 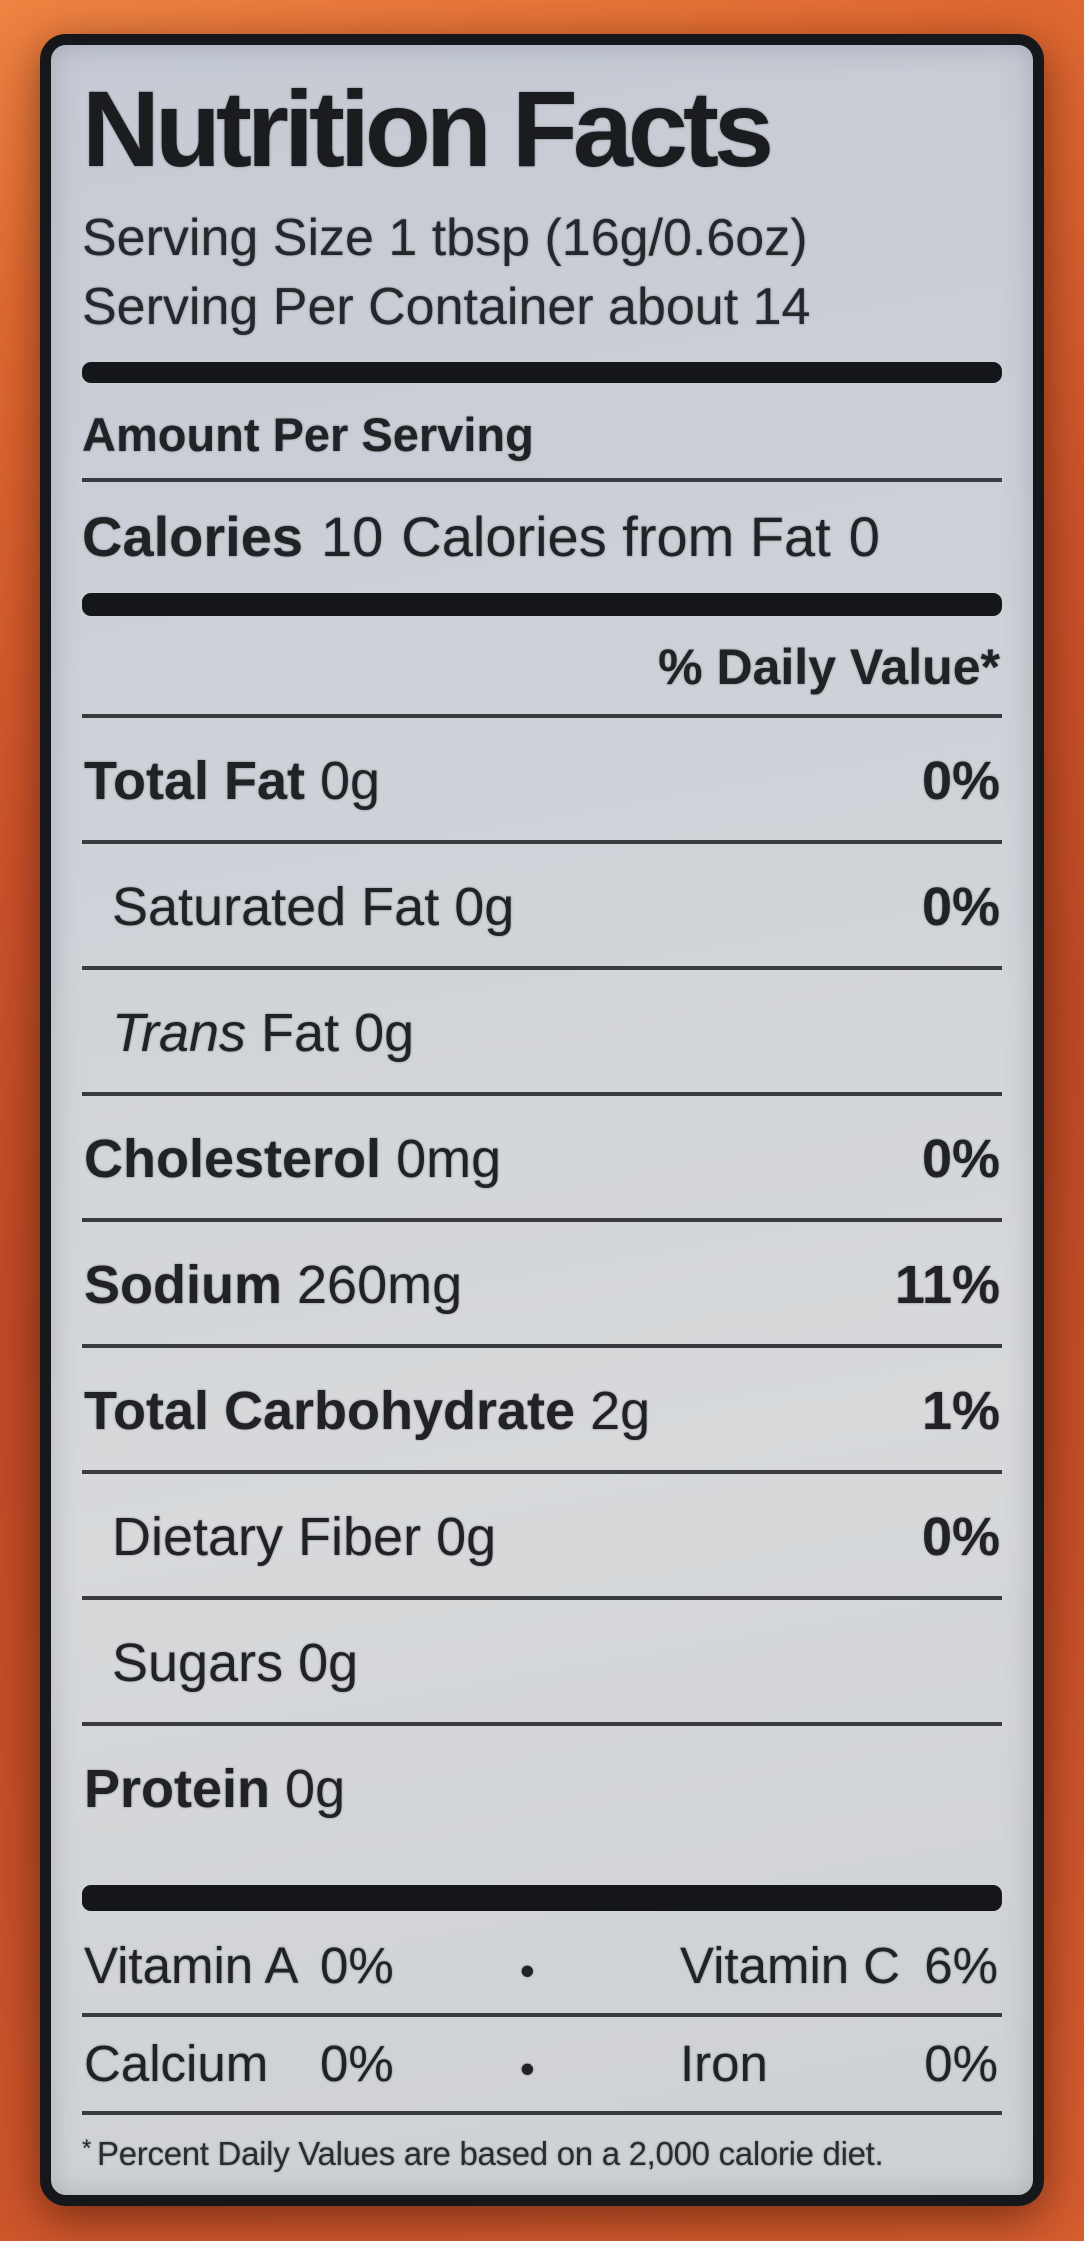 What do you see at coordinates (961, 2063) in the screenshot?
I see `vitamin-right-value: 0%` at bounding box center [961, 2063].